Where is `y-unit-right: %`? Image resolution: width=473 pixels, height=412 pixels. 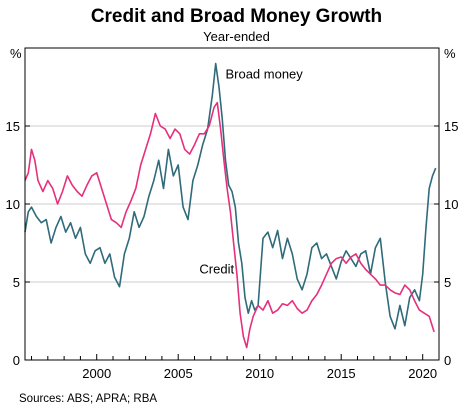
y-unit-right: % is located at coordinates (450, 53).